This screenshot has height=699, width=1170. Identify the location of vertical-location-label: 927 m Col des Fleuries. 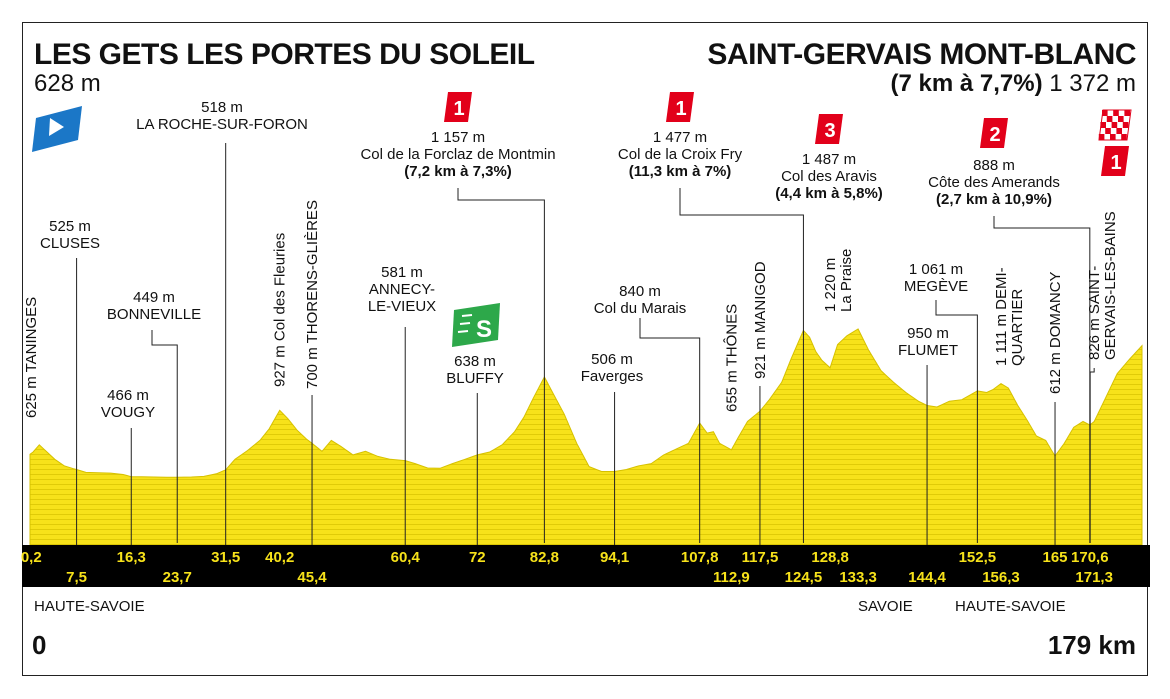
(280, 310).